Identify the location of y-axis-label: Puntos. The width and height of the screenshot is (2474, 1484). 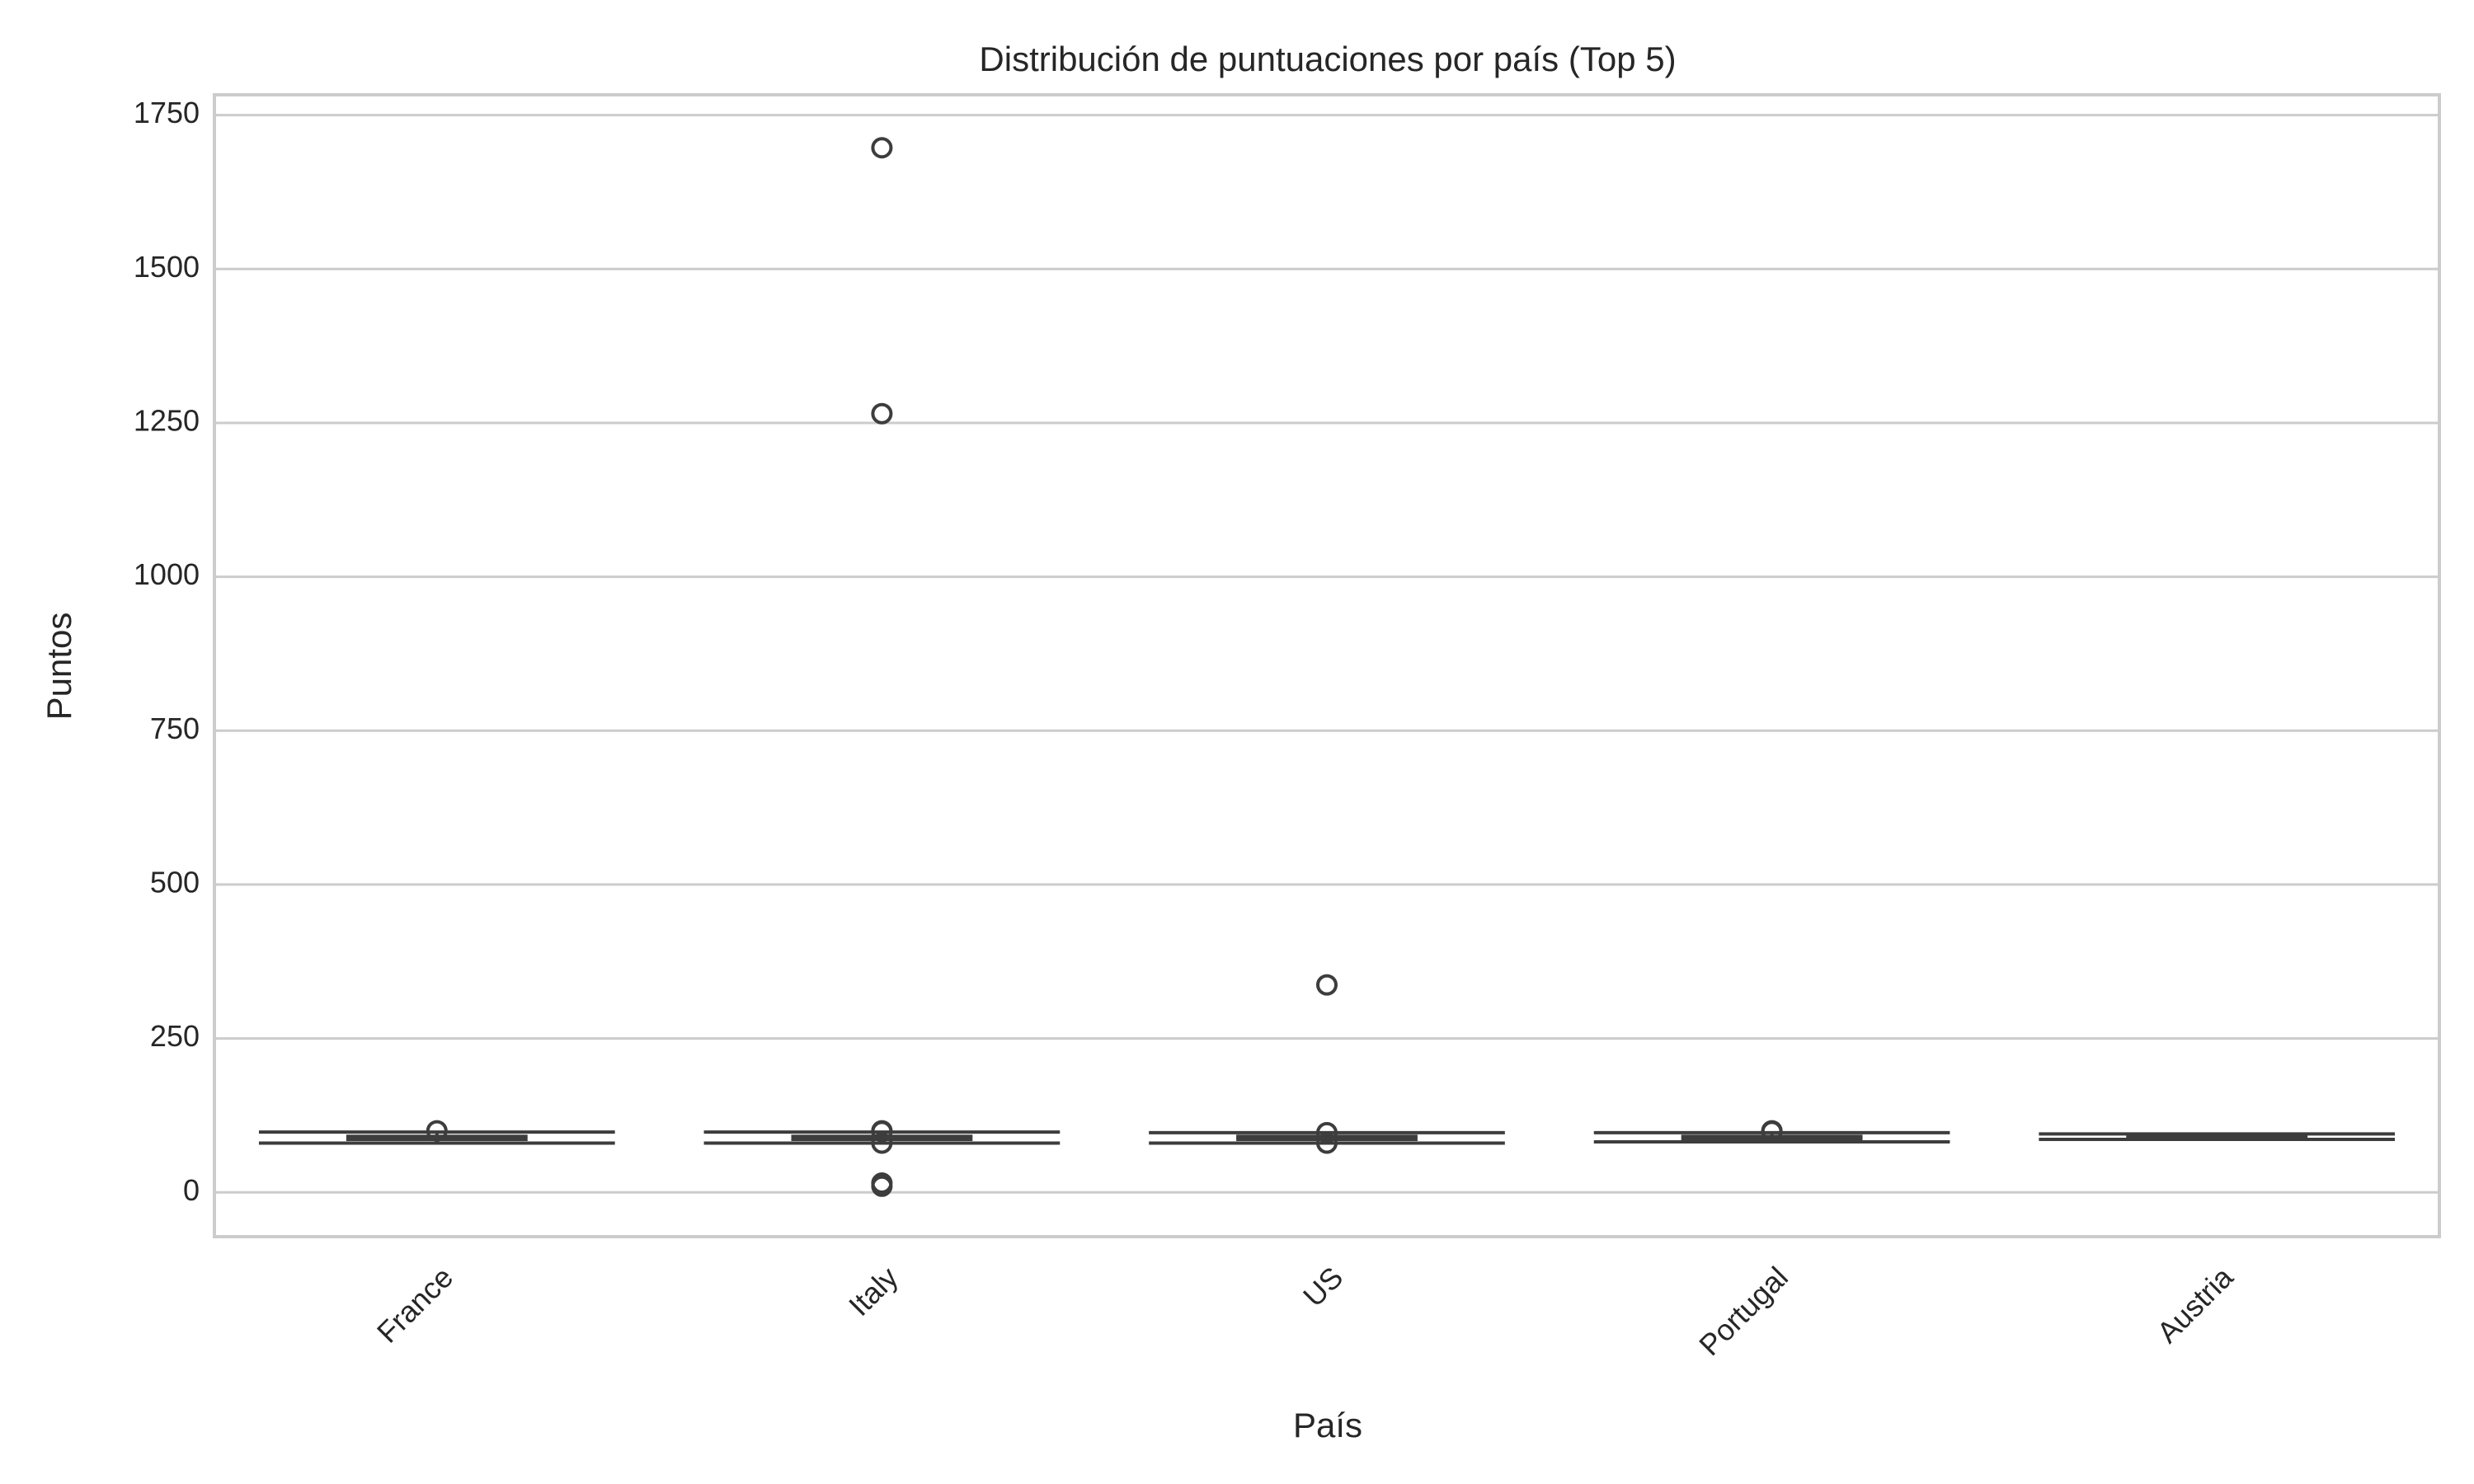
(59, 667).